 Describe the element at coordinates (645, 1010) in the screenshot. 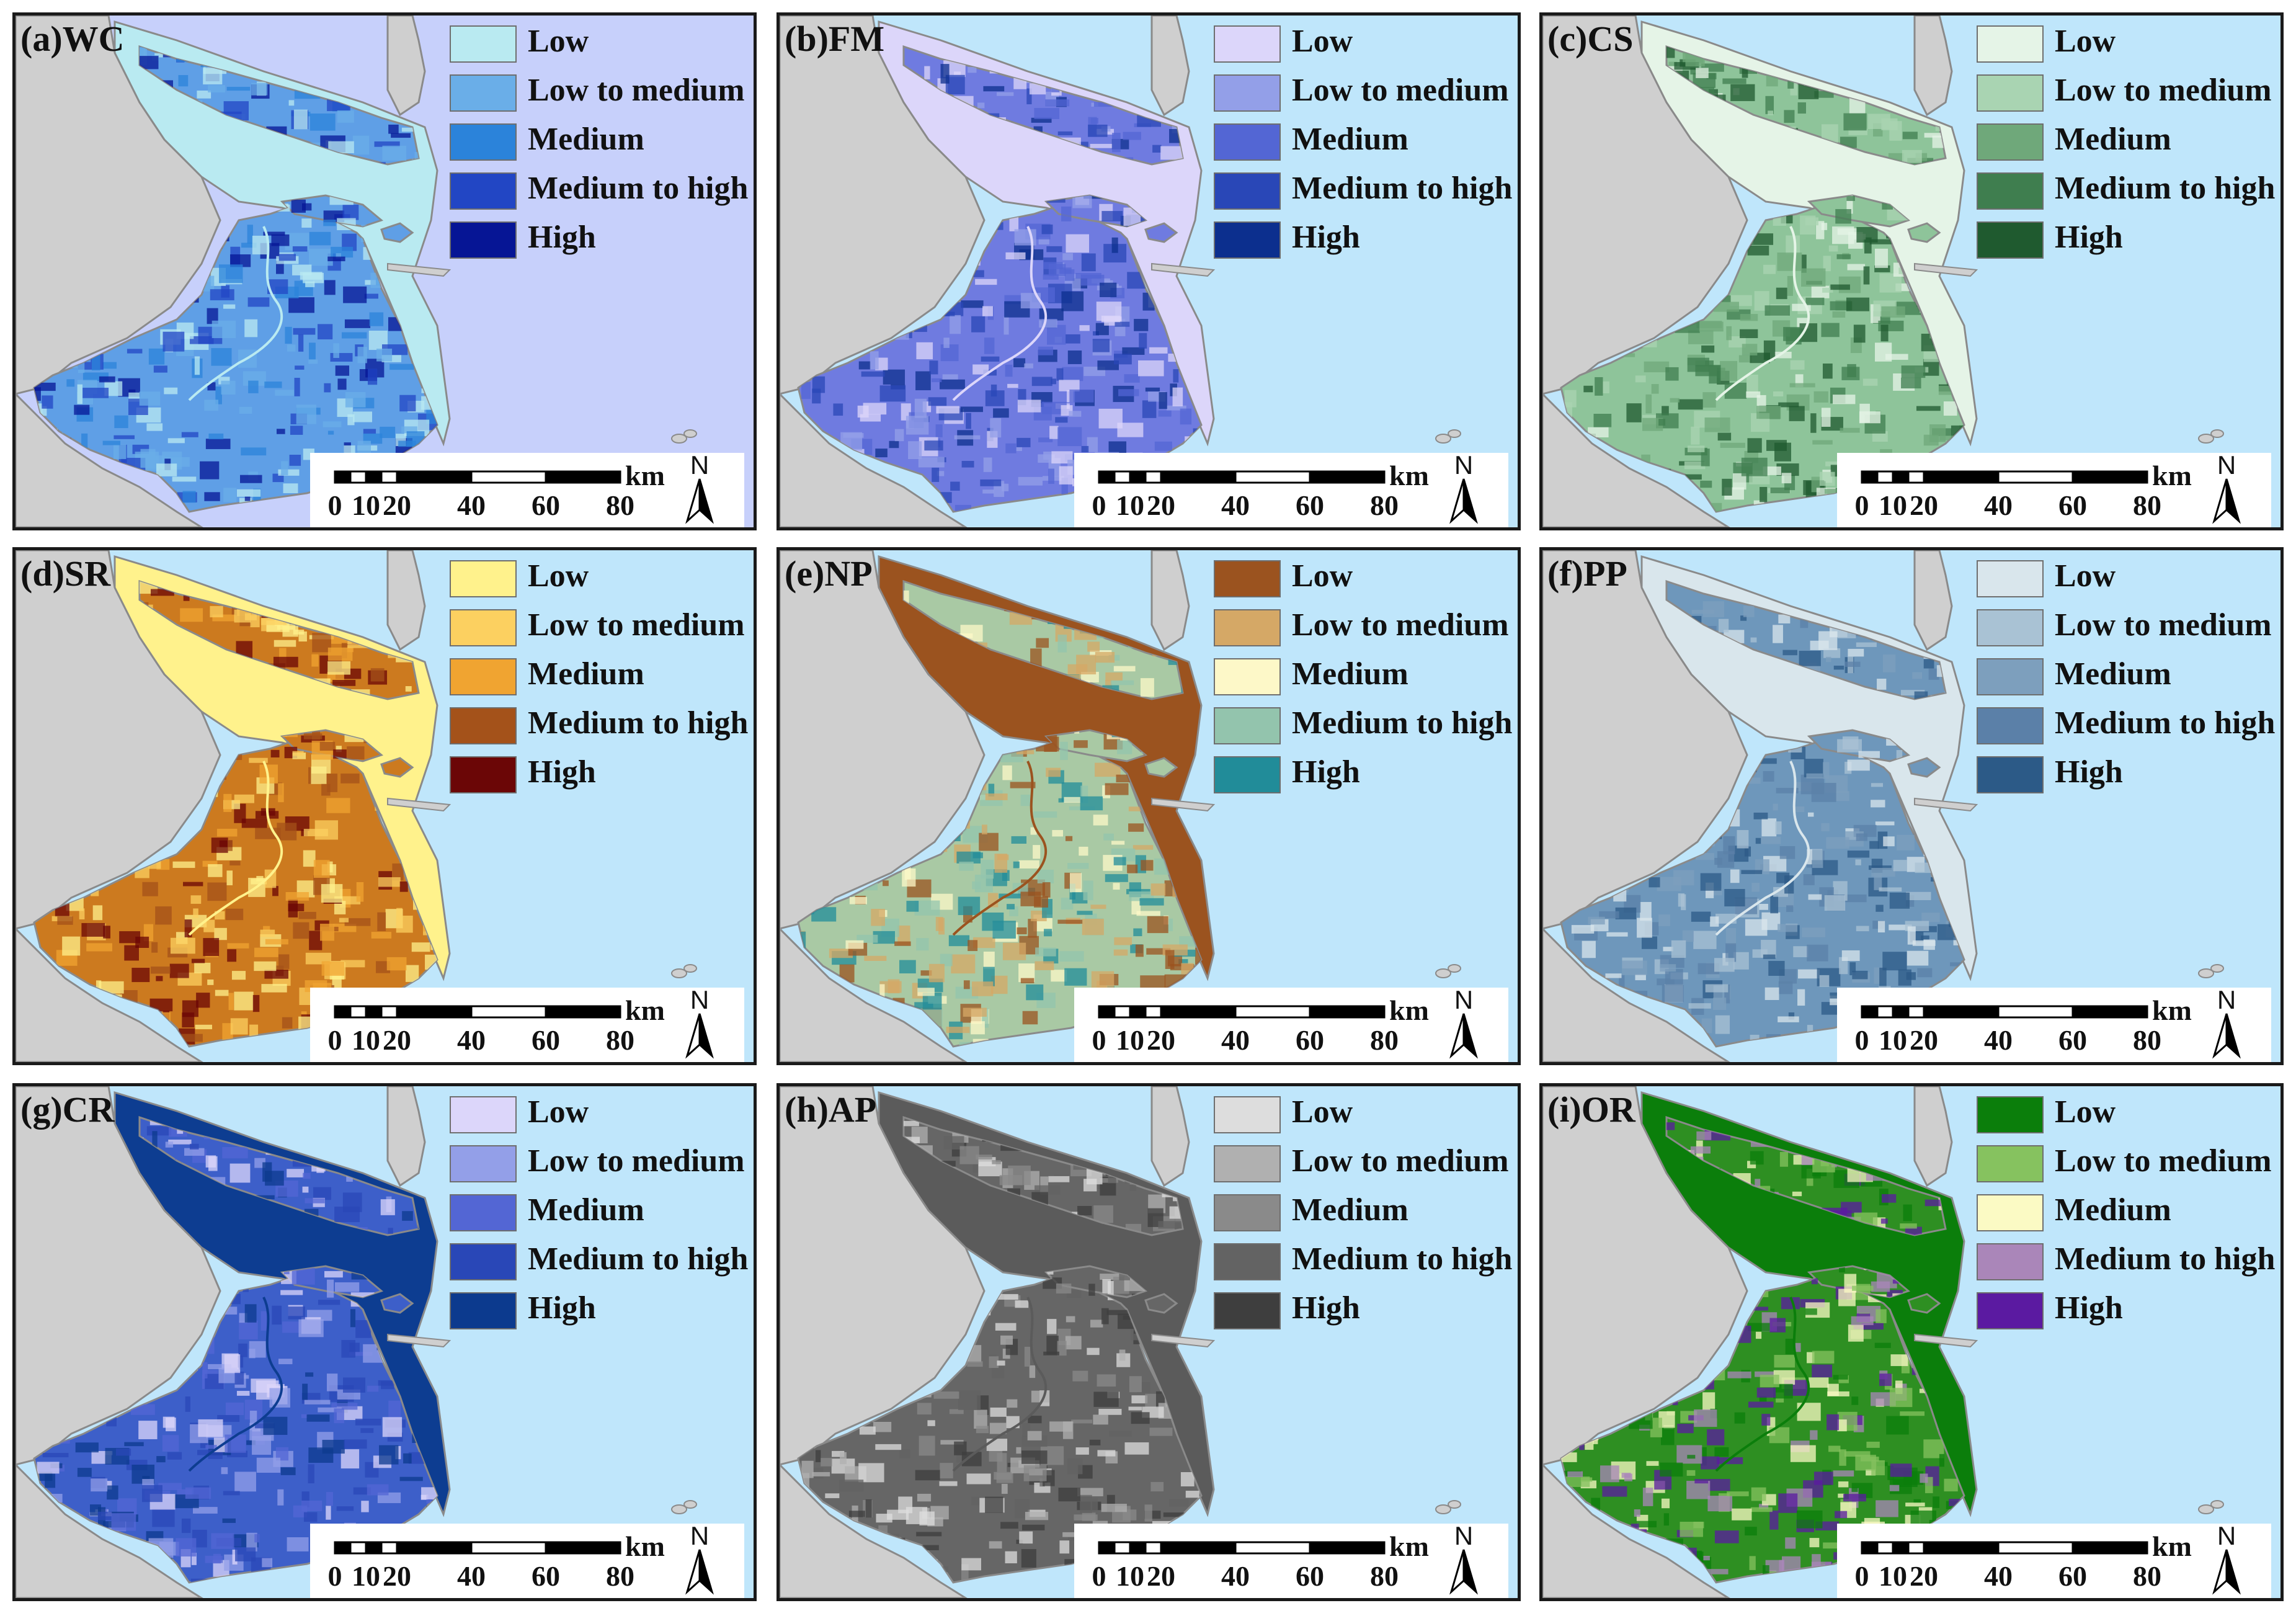

I see `scale-unit: km` at that location.